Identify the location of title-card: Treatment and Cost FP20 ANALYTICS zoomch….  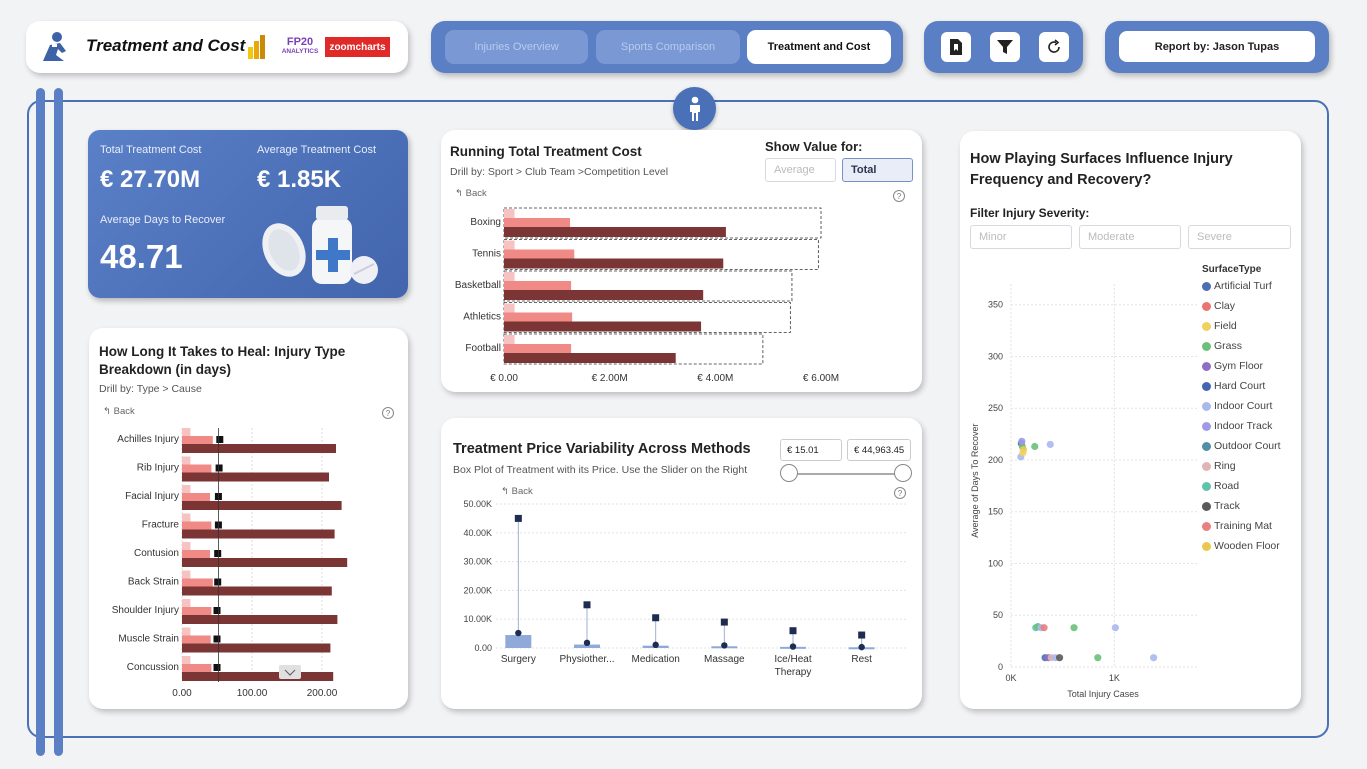
(217, 47).